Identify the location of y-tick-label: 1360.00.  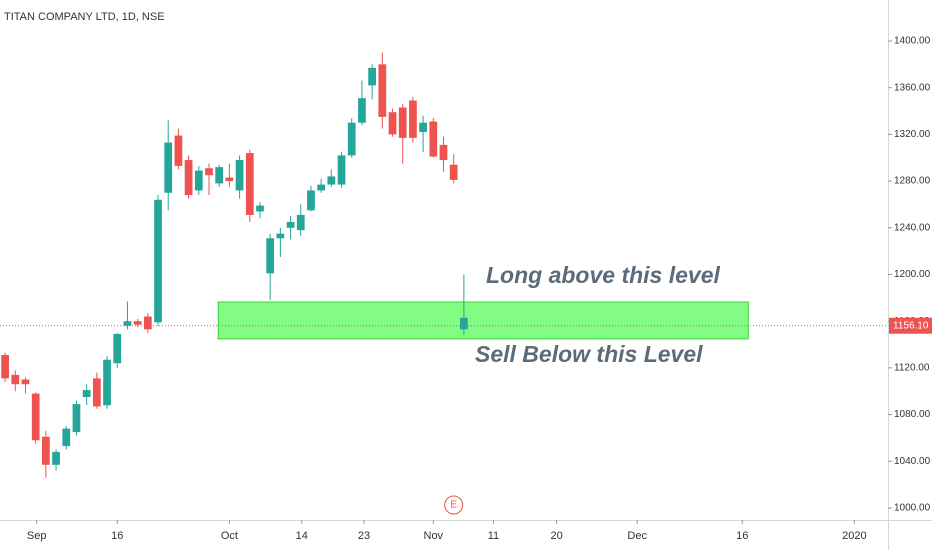
(912, 87).